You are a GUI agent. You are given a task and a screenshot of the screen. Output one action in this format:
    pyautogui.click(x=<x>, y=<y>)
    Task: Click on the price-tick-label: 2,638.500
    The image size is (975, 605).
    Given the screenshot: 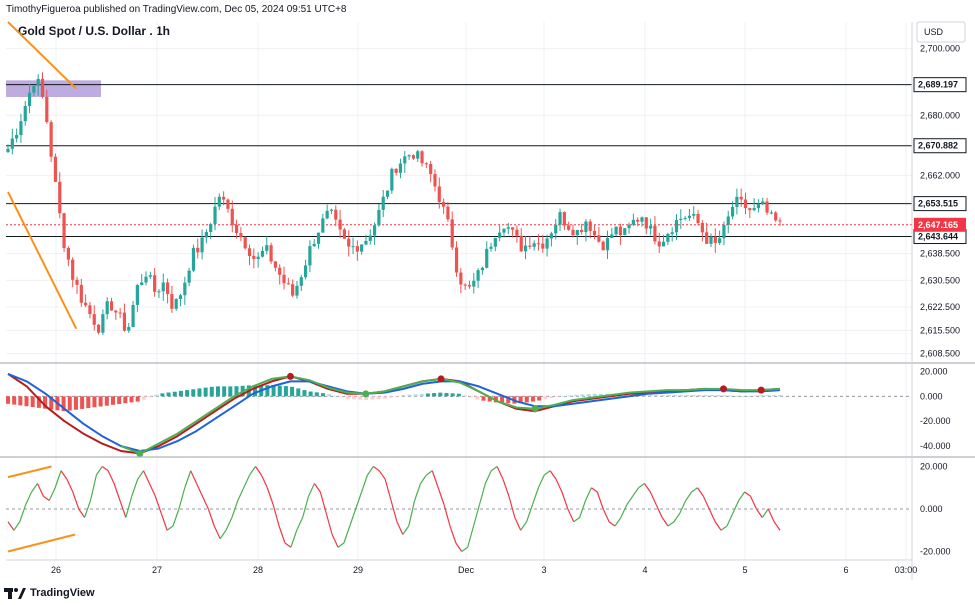 What is the action you would take?
    pyautogui.click(x=940, y=254)
    